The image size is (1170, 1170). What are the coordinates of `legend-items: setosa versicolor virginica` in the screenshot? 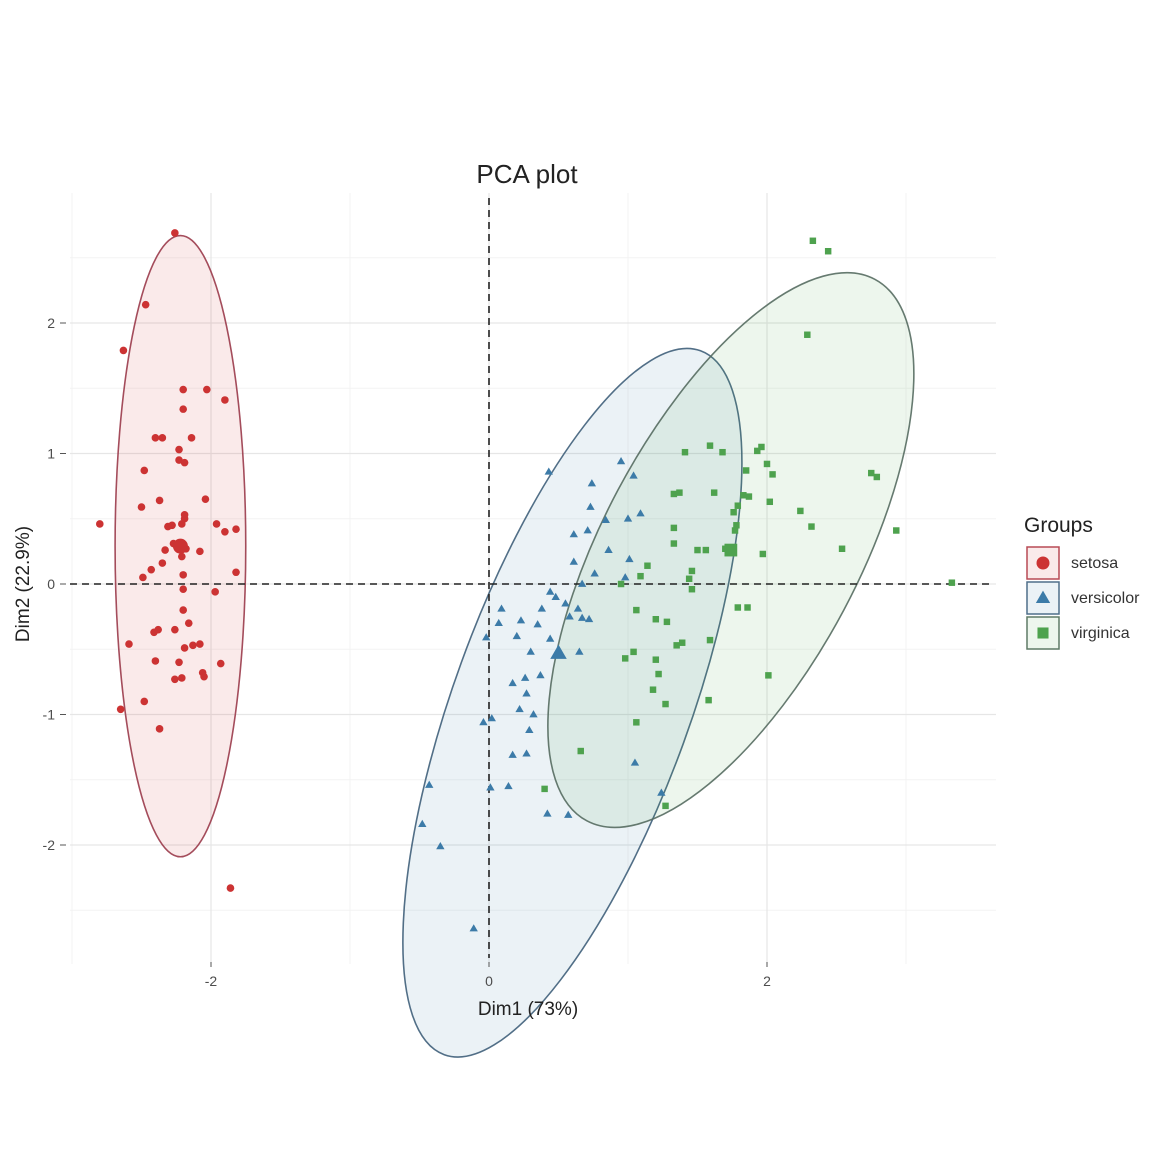 It's located at (1083, 598).